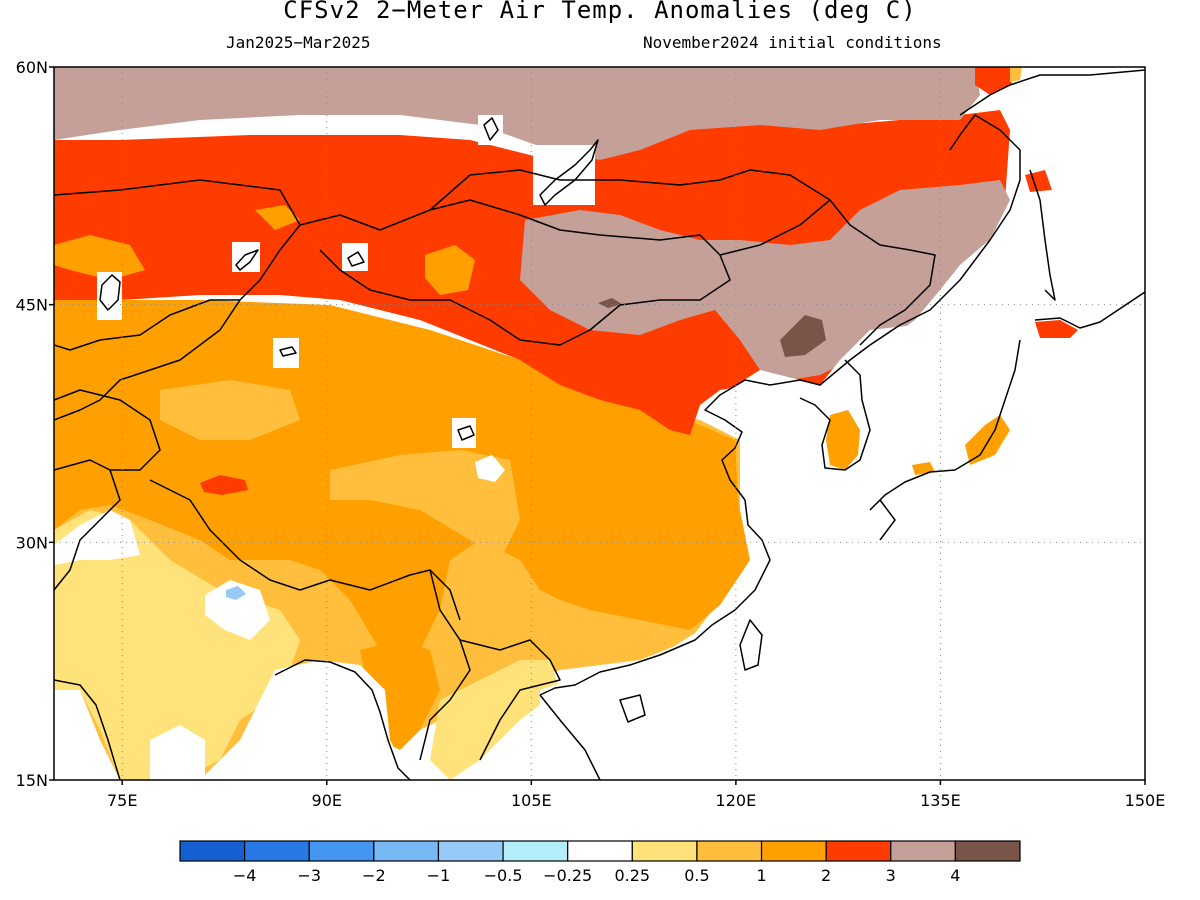 This screenshot has height=900, width=1200. I want to click on colorbar-label: 2, so click(826, 875).